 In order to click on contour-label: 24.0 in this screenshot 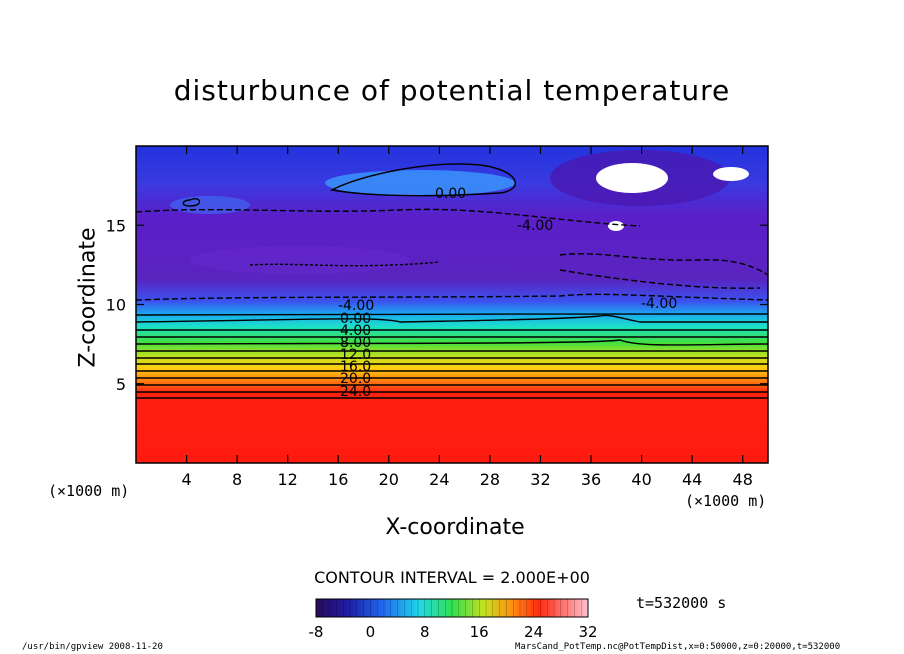, I will do `click(355, 392)`.